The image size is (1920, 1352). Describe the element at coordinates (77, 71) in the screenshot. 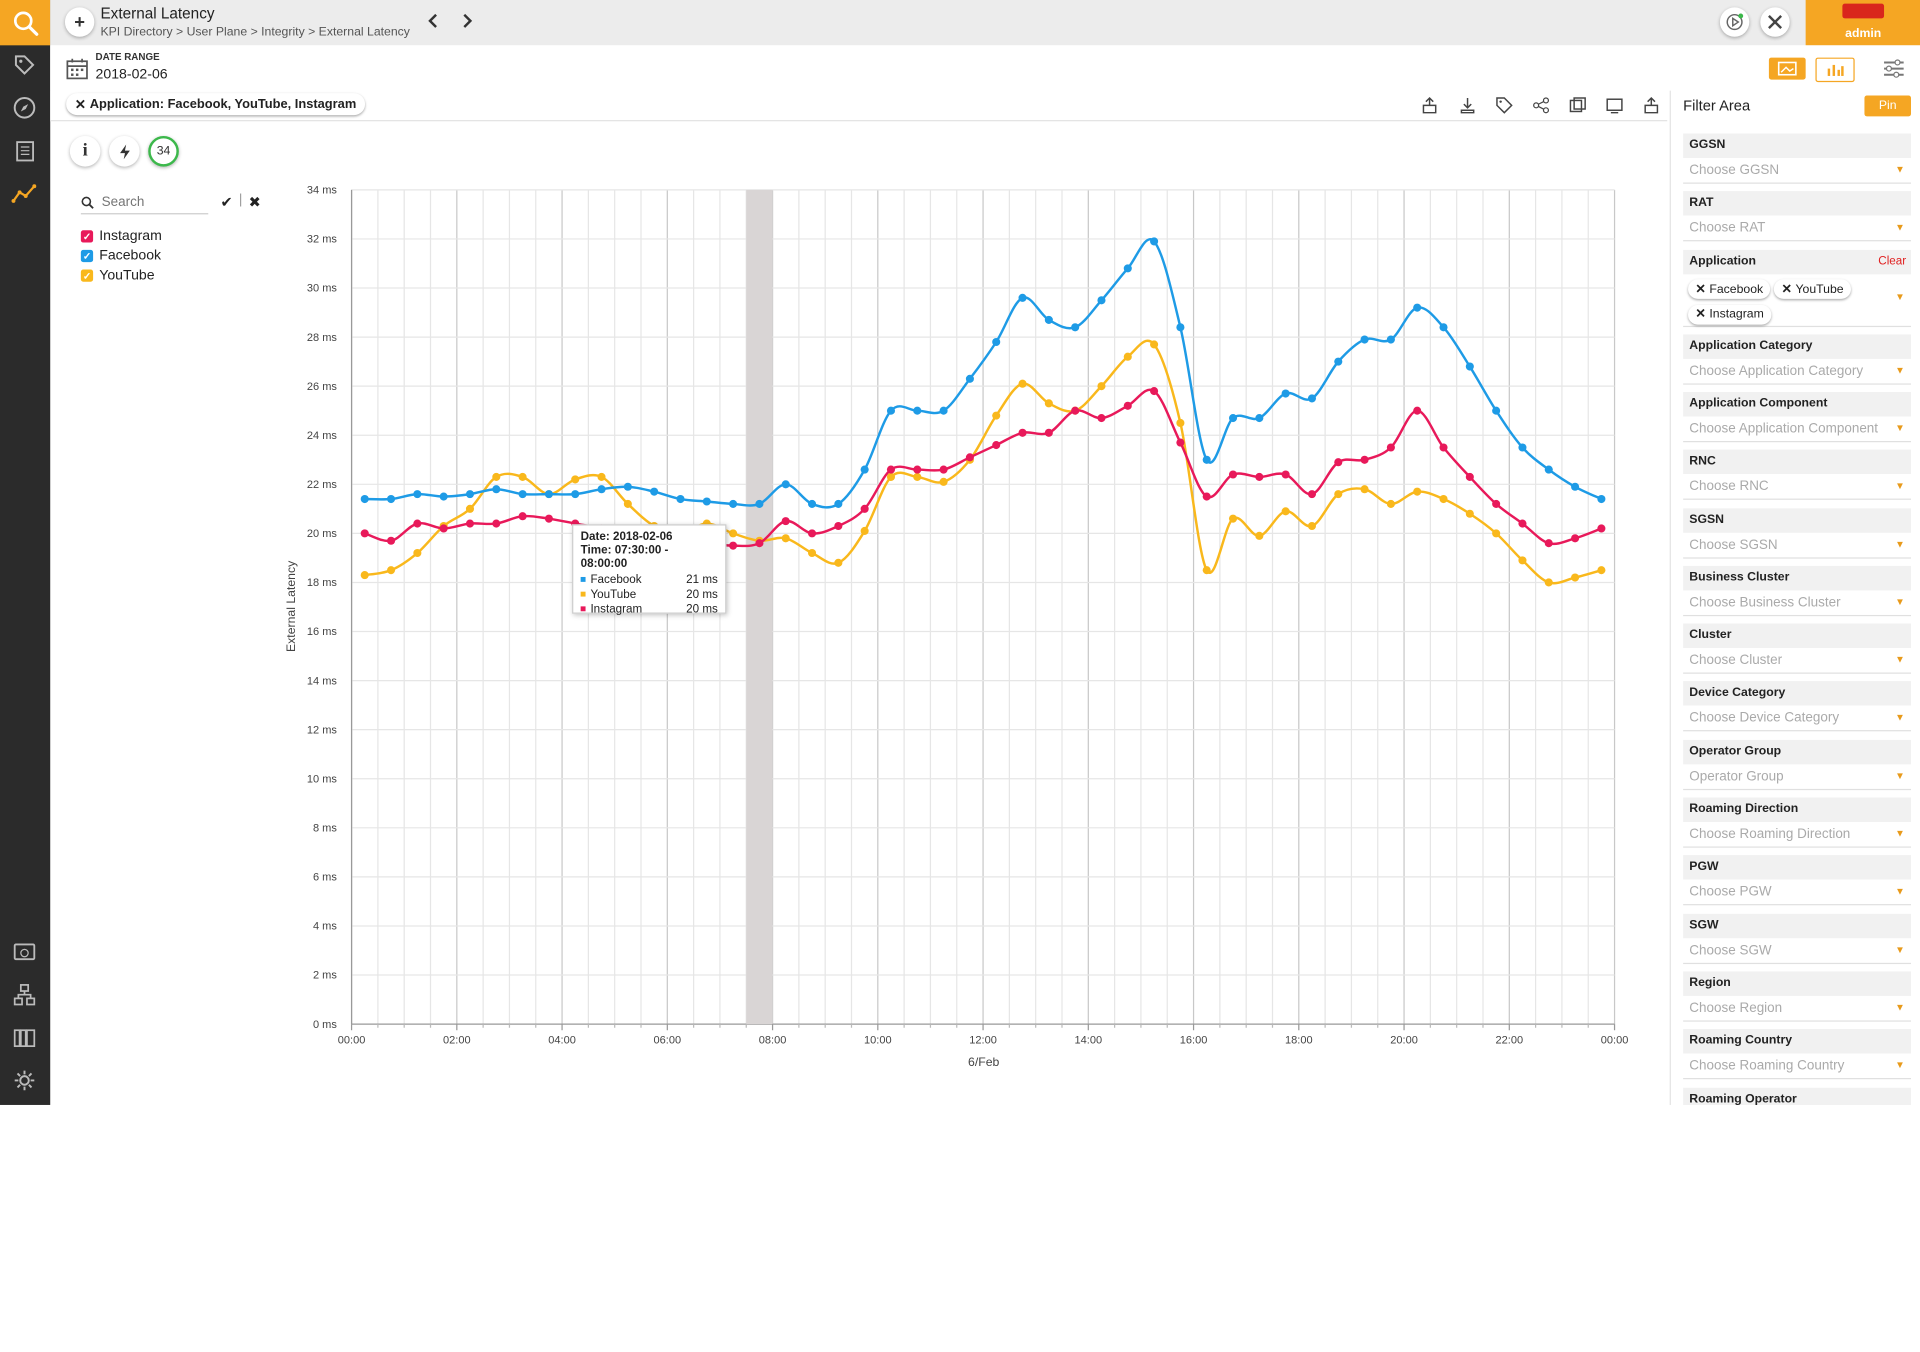

I see `calendar-icon` at that location.